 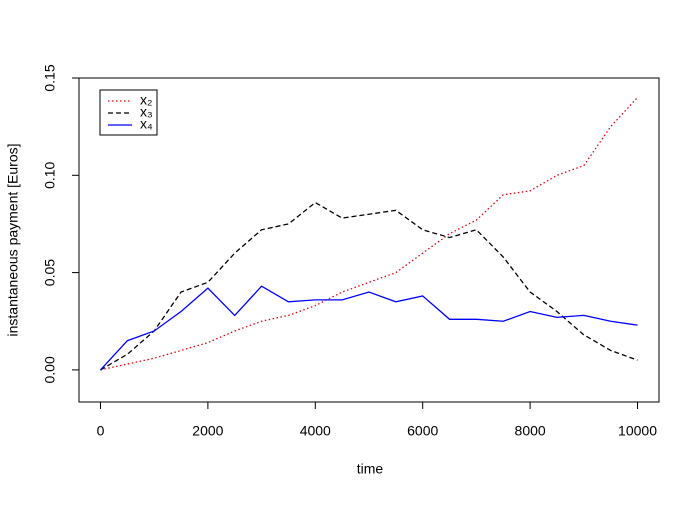 I want to click on x-tick-label: 4000, so click(x=315, y=431).